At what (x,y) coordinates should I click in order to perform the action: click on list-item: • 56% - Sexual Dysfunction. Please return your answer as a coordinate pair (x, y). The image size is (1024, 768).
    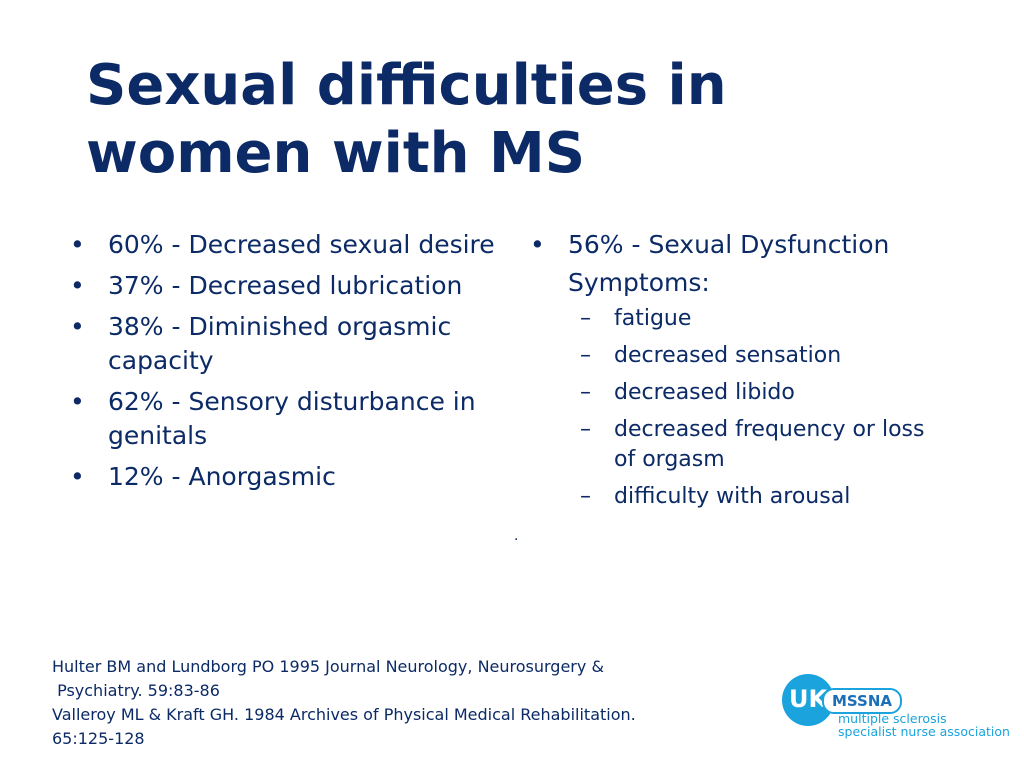
    Looking at the image, I should click on (740, 245).